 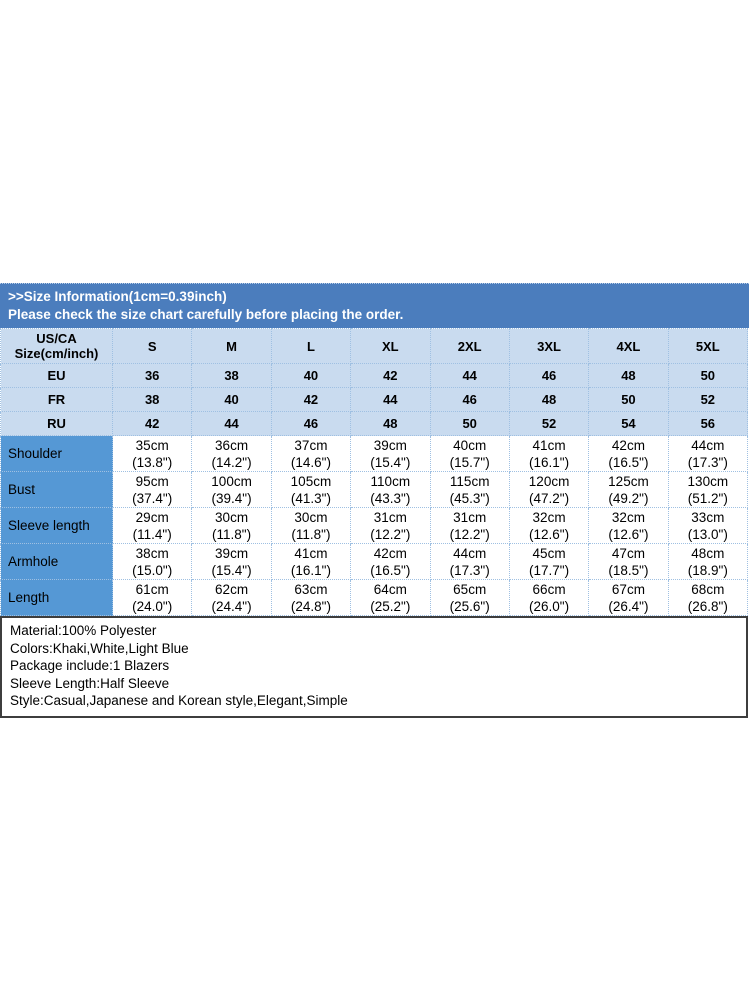 I want to click on measurement-value-cell: 68cm (26.8"), so click(x=708, y=597).